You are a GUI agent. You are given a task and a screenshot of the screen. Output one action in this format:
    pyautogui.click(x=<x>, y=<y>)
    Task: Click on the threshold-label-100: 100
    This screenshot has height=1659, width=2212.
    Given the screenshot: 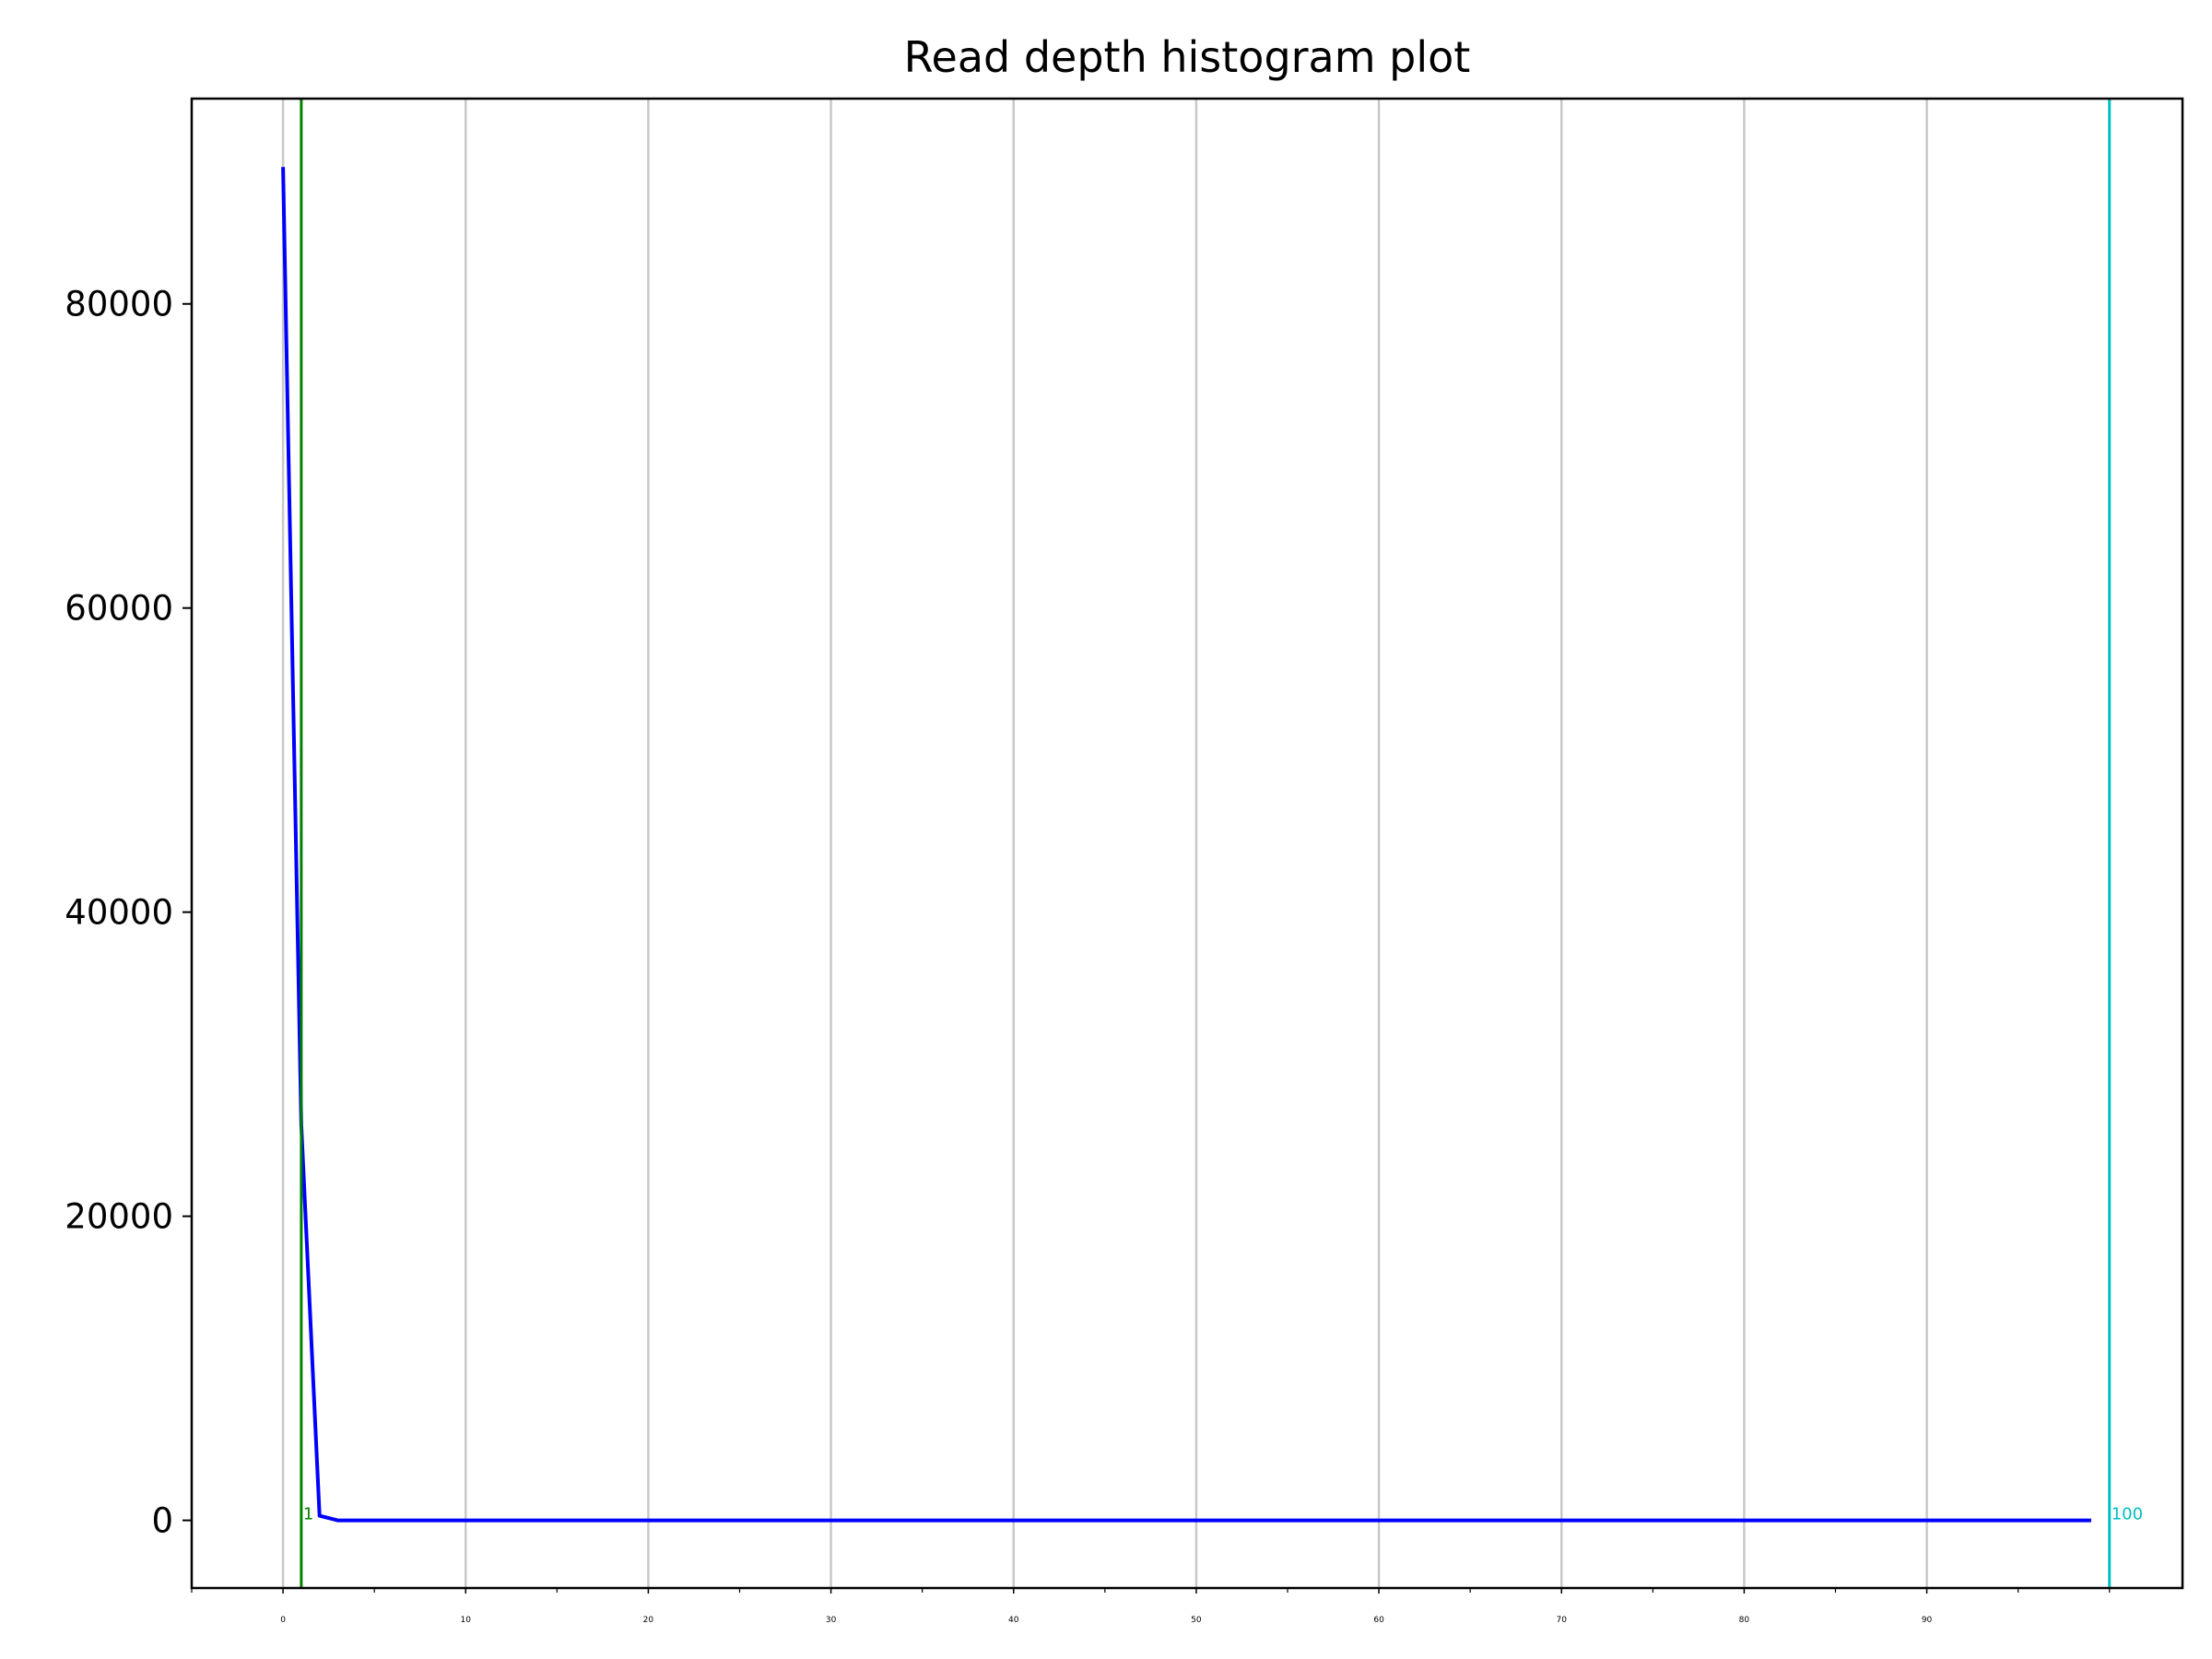 What is the action you would take?
    pyautogui.click(x=2127, y=1514)
    